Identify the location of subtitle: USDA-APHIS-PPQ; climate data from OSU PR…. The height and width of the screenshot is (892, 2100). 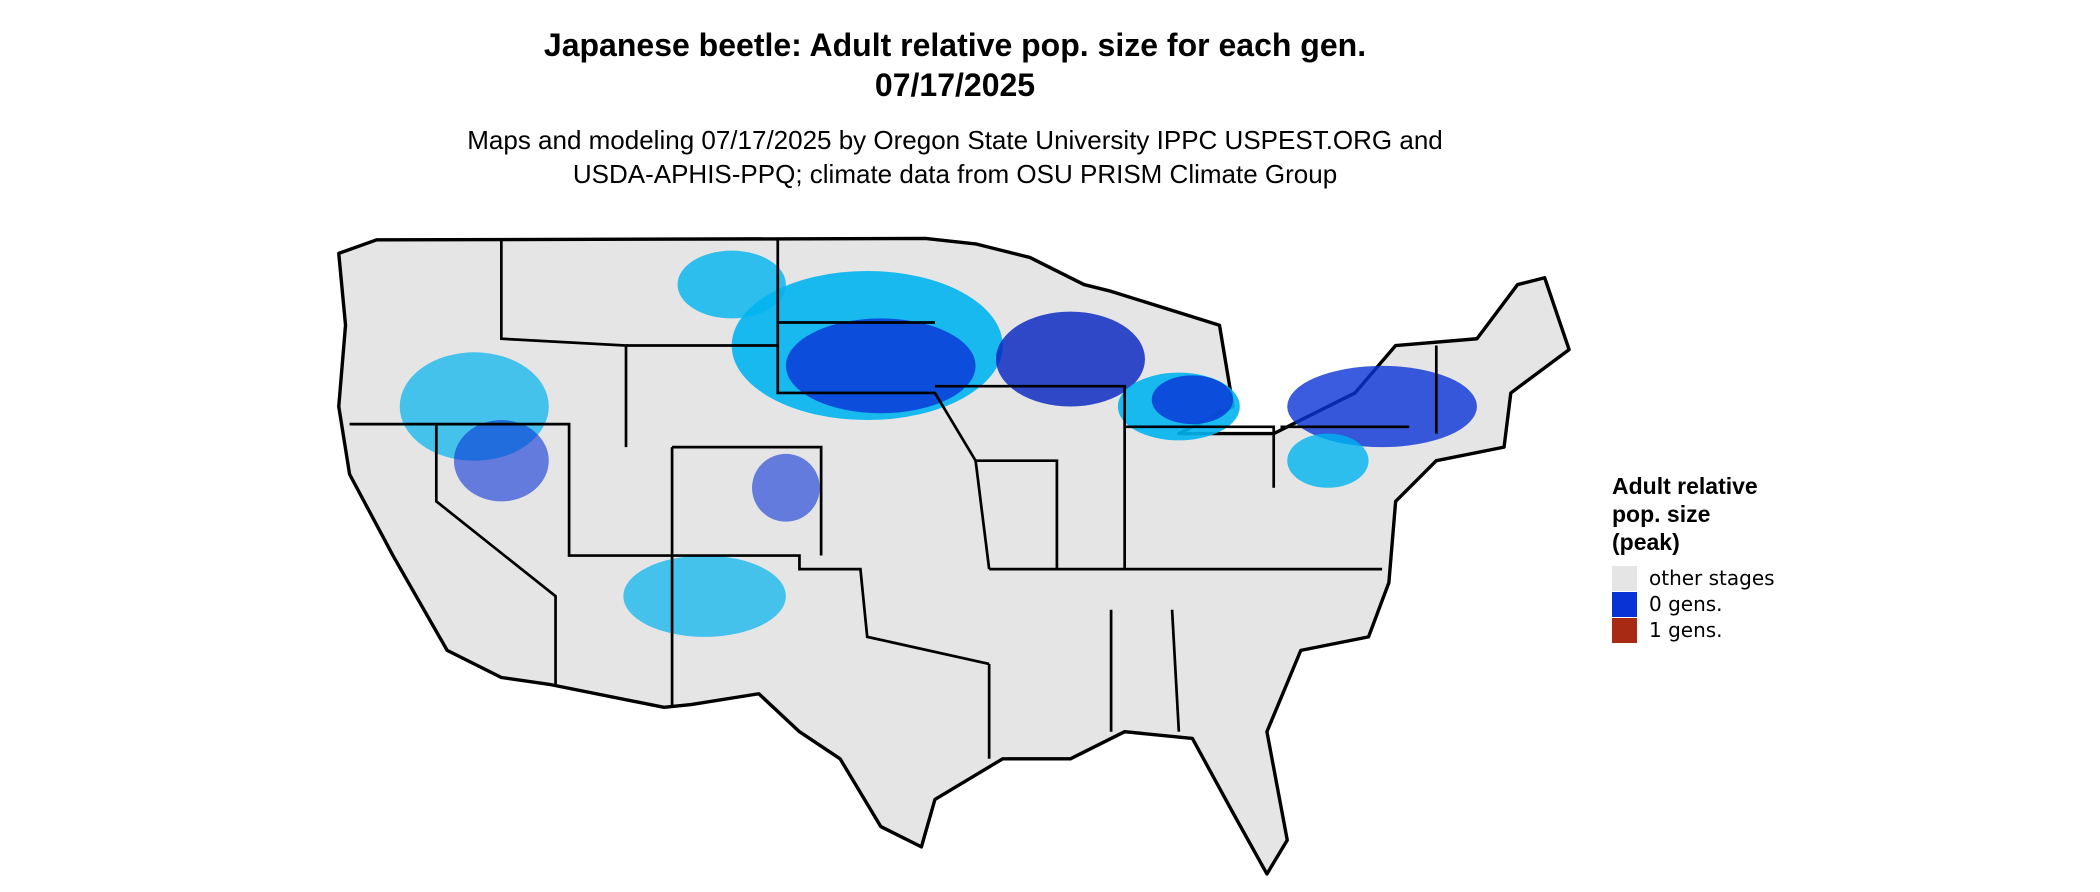
(955, 174).